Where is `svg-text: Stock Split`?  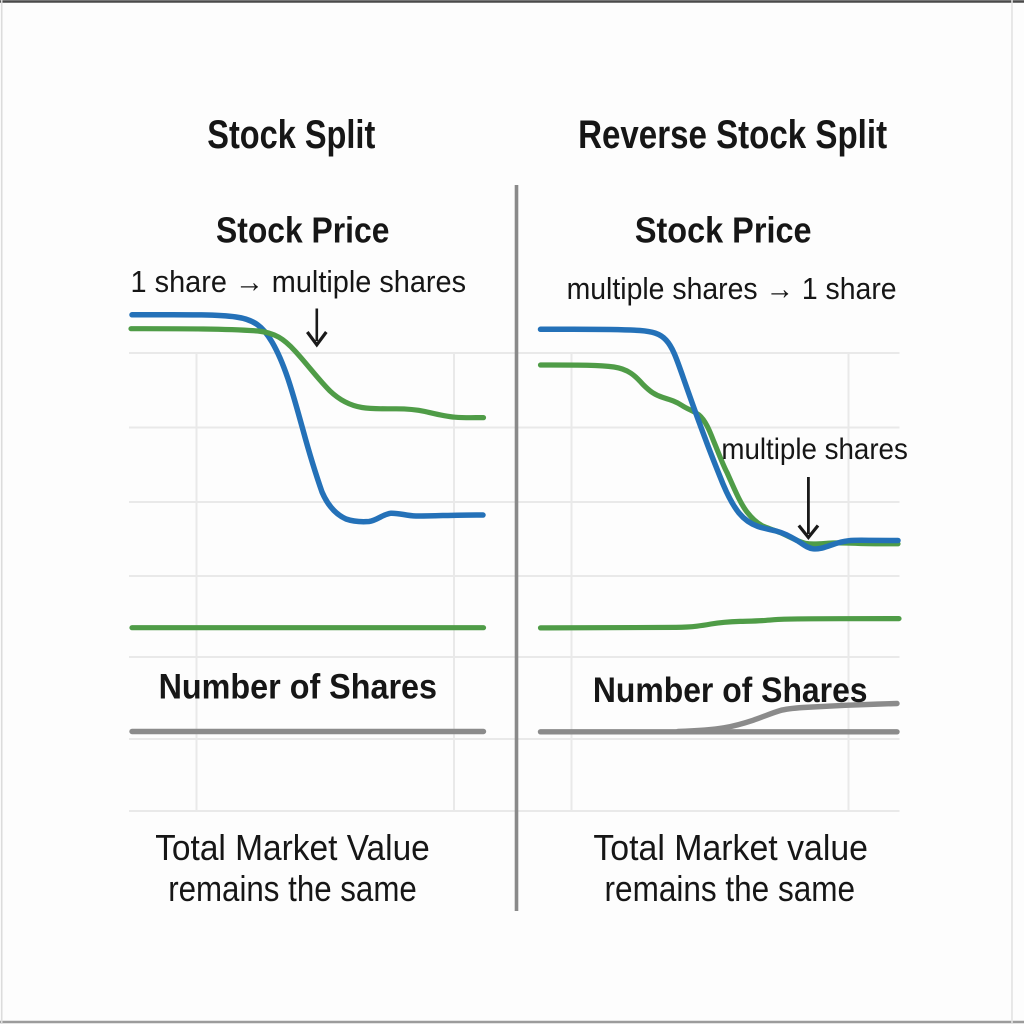
svg-text: Stock Split is located at coordinates (291, 135).